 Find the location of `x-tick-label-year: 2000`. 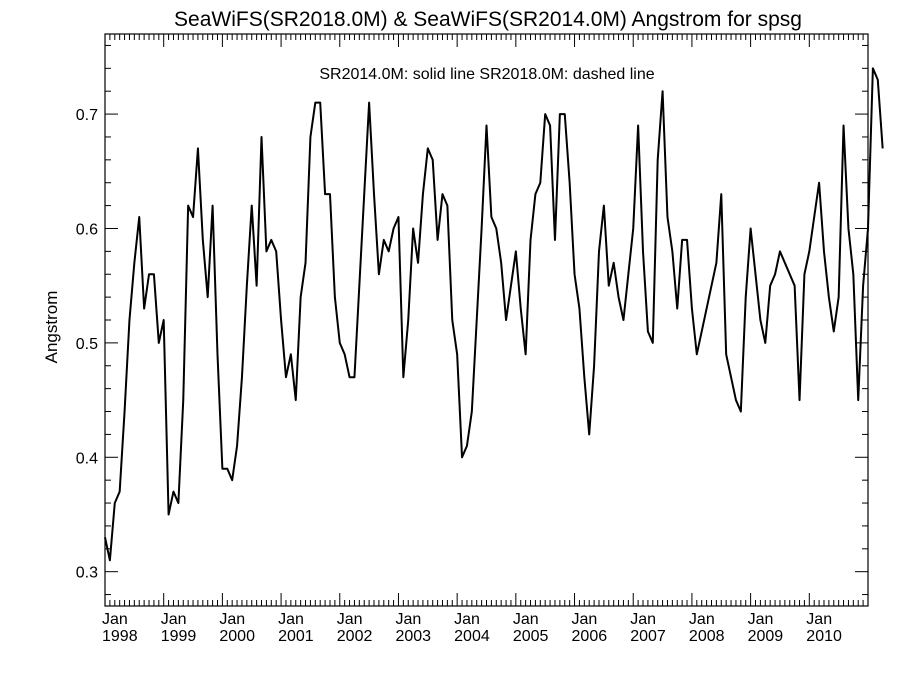

x-tick-label-year: 2000 is located at coordinates (237, 636).